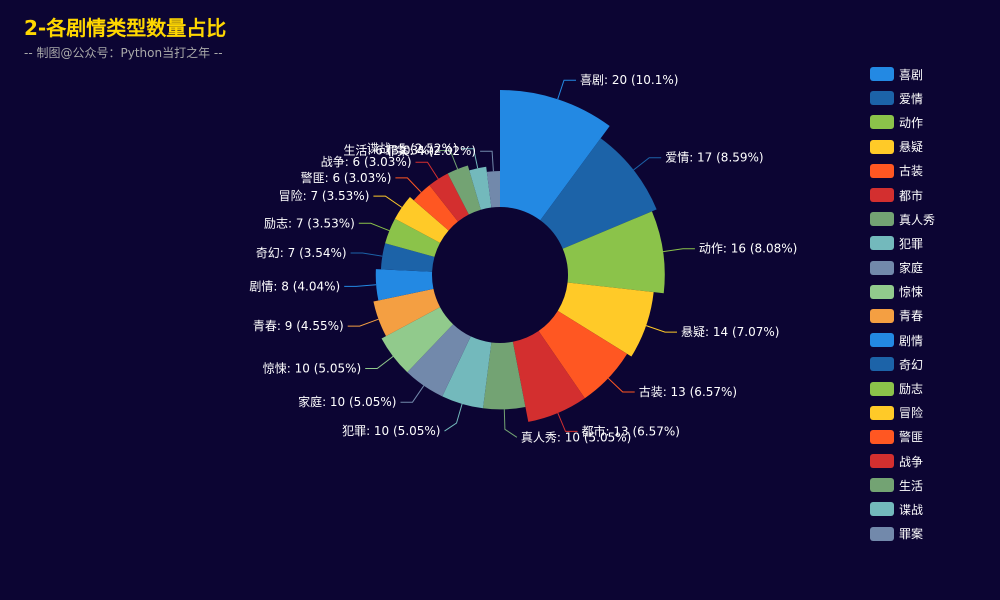  I want to click on rose-slice-古装, so click(583, 354).